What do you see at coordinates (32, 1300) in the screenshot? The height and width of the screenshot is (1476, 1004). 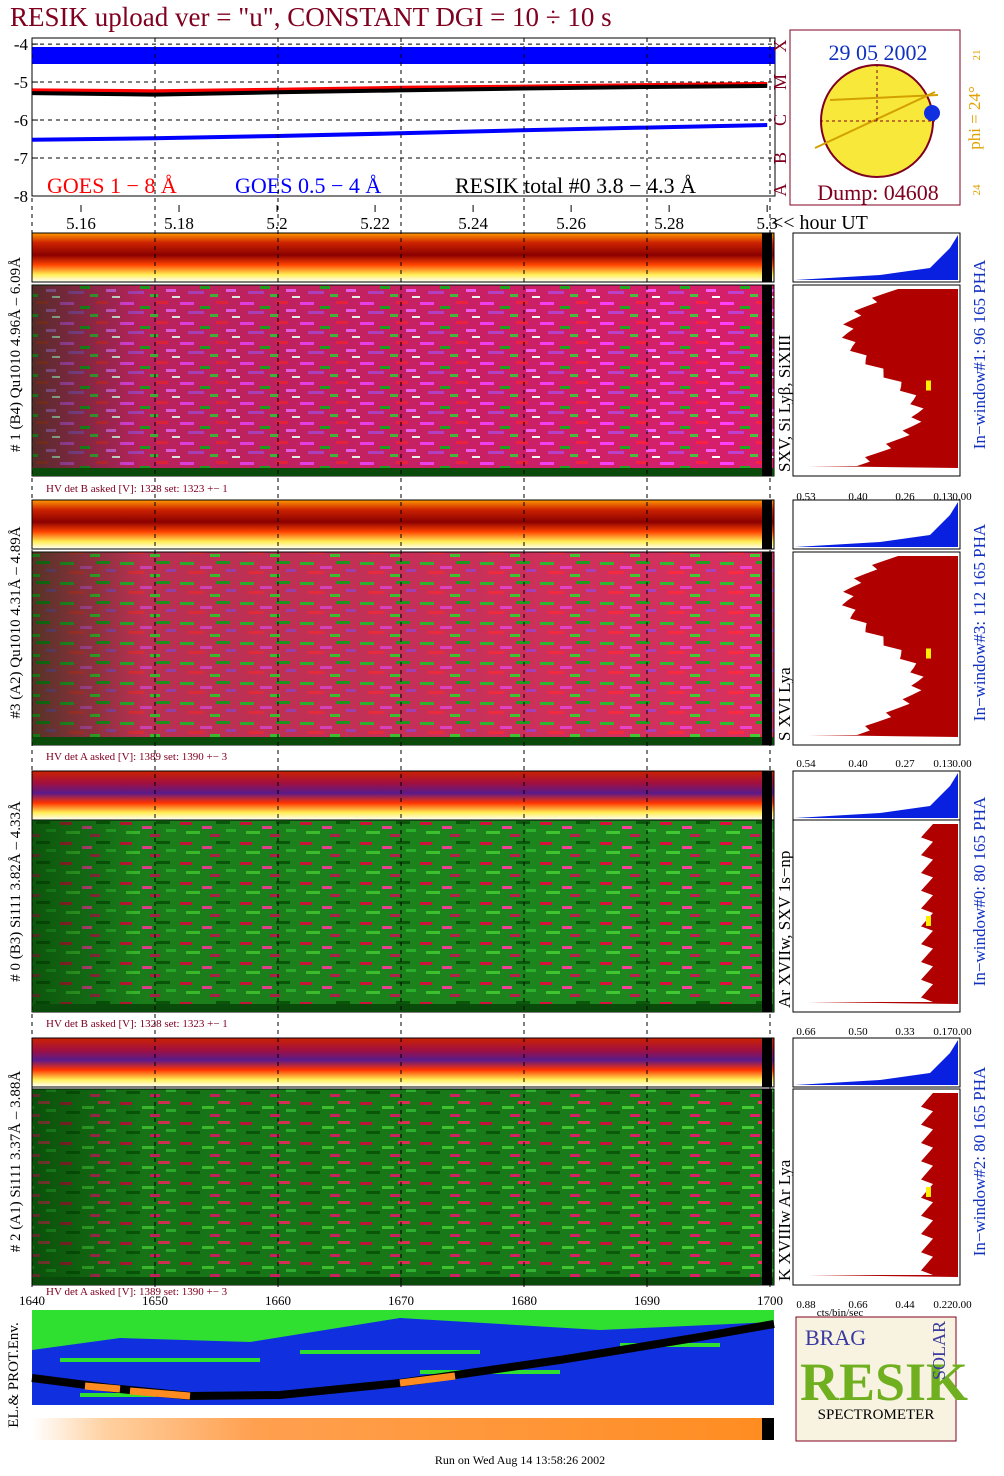 I see `x-tick-label: 1640` at bounding box center [32, 1300].